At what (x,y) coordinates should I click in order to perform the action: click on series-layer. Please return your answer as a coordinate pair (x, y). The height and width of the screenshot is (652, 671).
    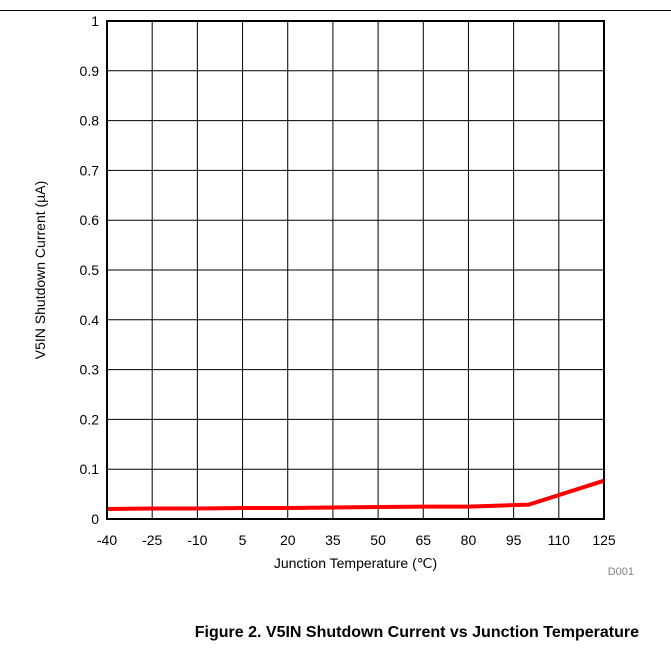
    Looking at the image, I should click on (355, 494).